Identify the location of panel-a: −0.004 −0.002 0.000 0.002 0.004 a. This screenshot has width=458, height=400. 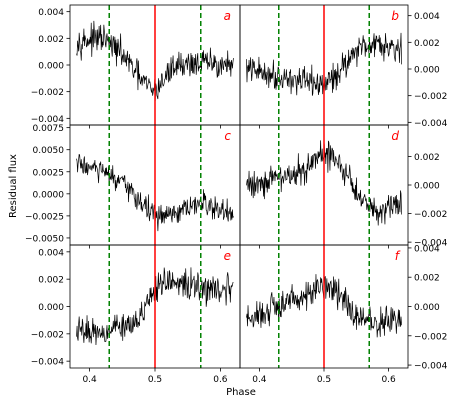
(136, 66).